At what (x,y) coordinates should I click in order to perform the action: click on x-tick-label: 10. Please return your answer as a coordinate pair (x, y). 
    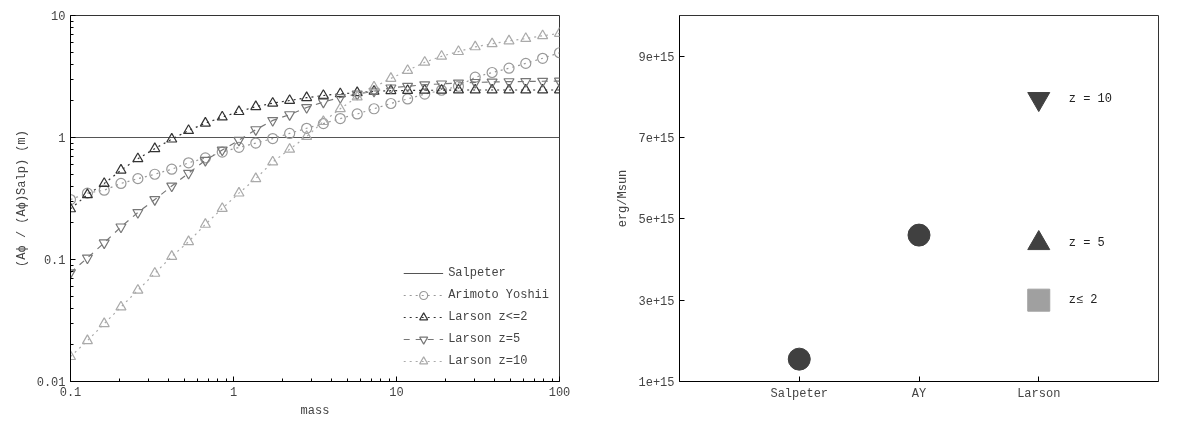
    Looking at the image, I should click on (396, 392).